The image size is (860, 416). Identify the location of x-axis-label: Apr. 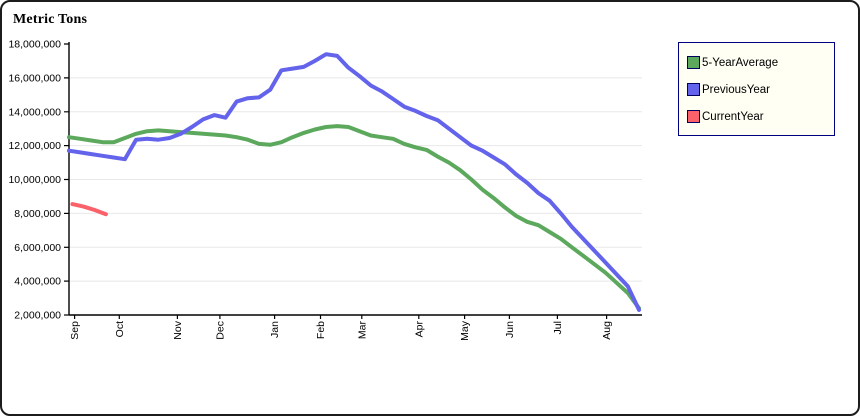
(419, 329).